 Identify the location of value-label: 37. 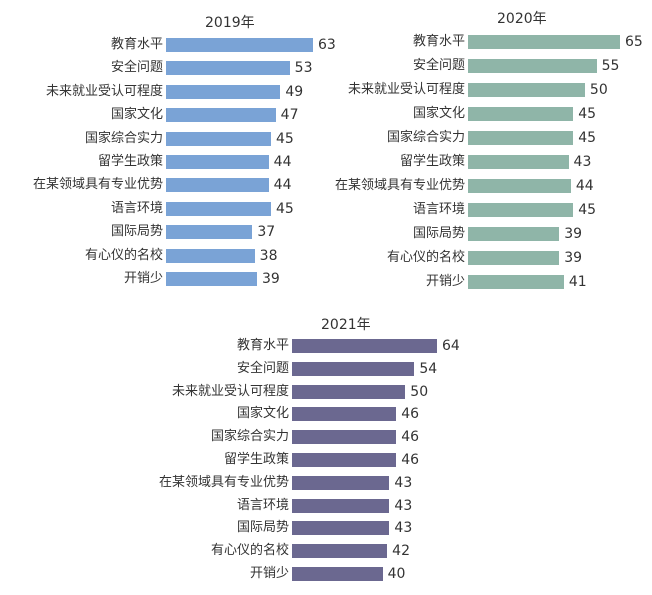
(266, 232).